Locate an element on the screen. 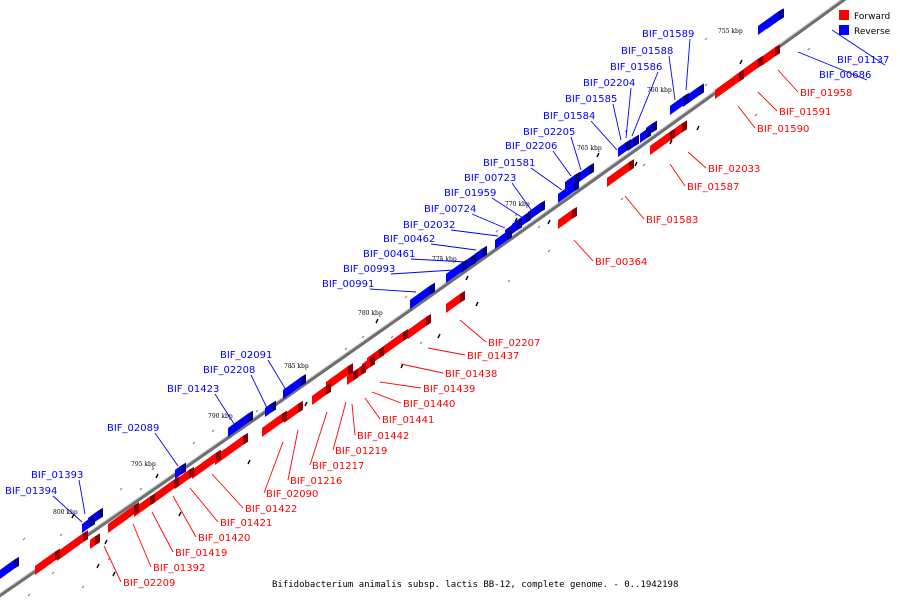 Image resolution: width=900 pixels, height=600 pixels. reverse-gene-label: BIF_00991 is located at coordinates (348, 284).